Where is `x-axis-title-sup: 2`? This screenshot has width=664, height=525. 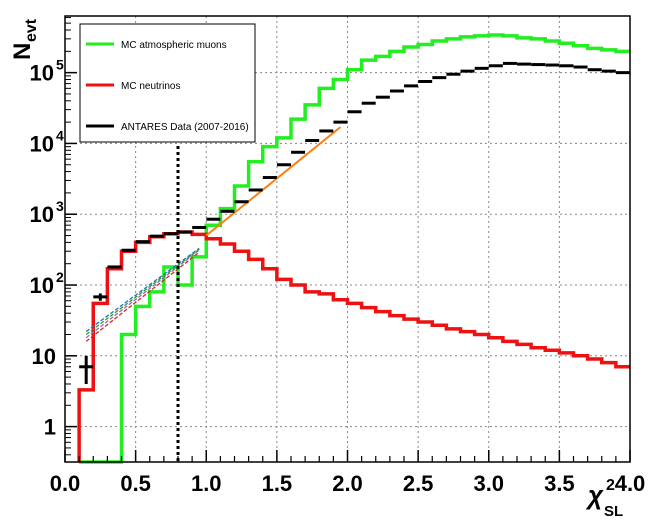
x-axis-title-sup: 2 is located at coordinates (610, 485).